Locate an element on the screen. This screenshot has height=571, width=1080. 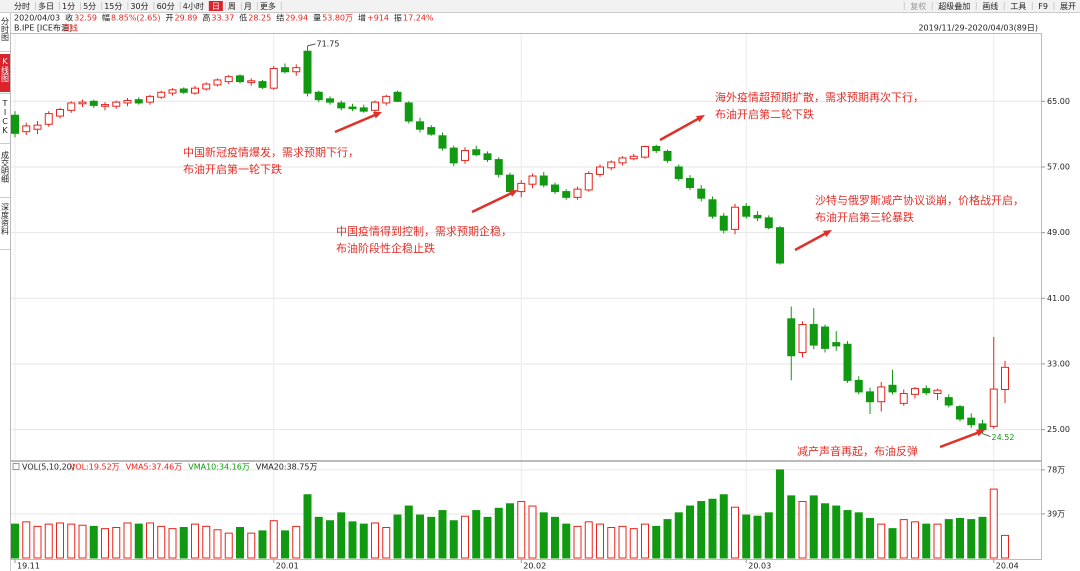
annotation: 中国新冠疫情爆发，需求预期下行， is located at coordinates (271, 152).